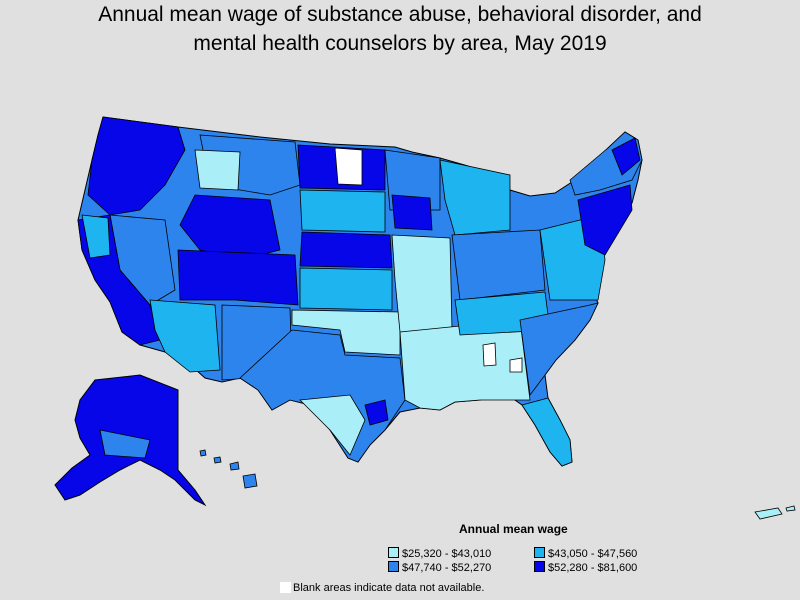 This screenshot has height=600, width=800. I want to click on region-kansas, so click(346, 289).